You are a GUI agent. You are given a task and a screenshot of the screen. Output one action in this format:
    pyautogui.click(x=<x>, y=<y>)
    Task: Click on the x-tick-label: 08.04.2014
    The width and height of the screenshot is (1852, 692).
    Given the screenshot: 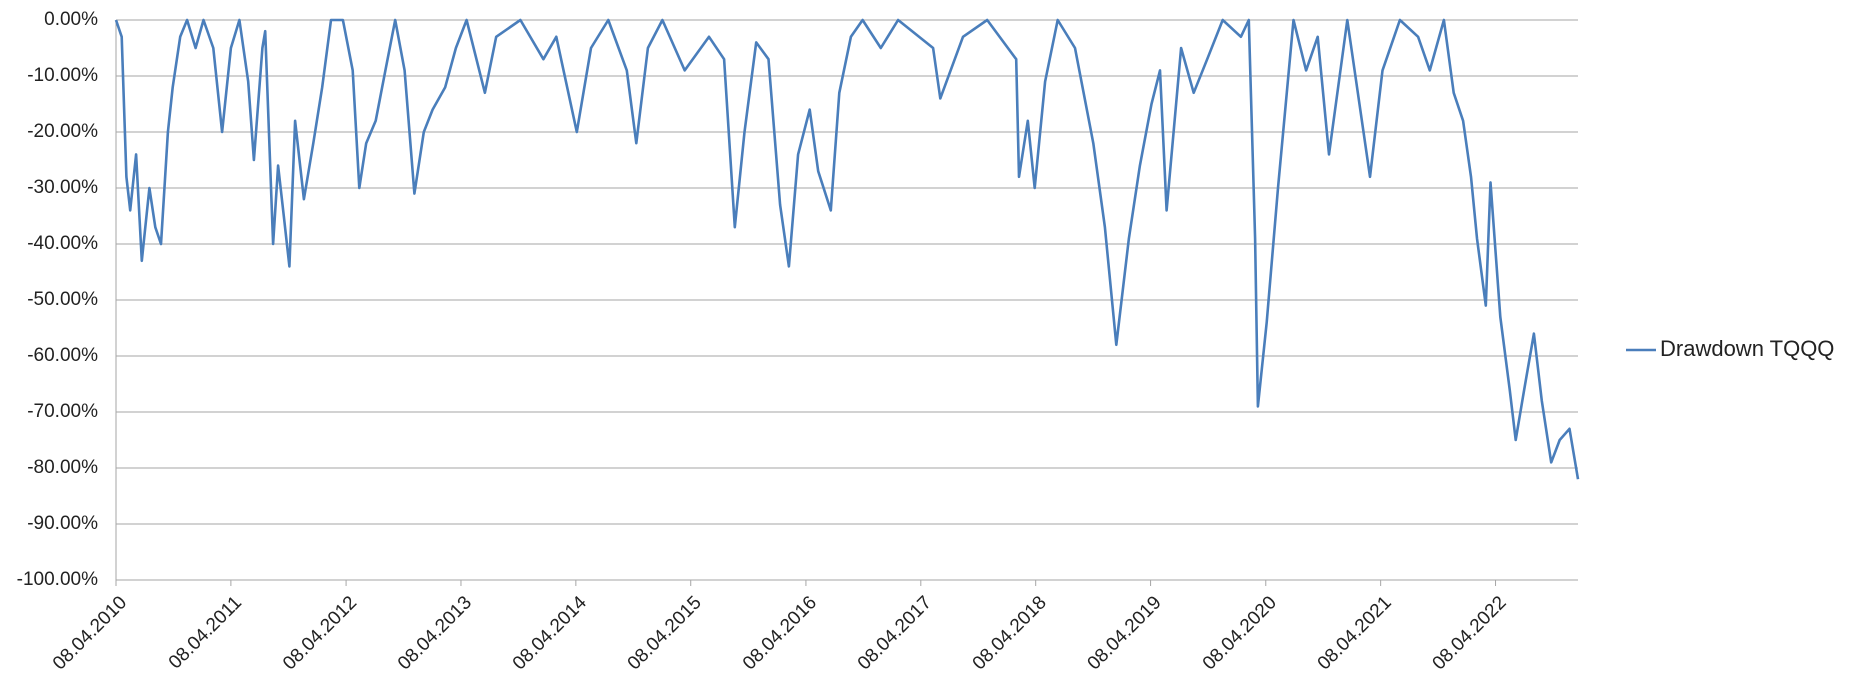 What is the action you would take?
    pyautogui.click(x=550, y=633)
    